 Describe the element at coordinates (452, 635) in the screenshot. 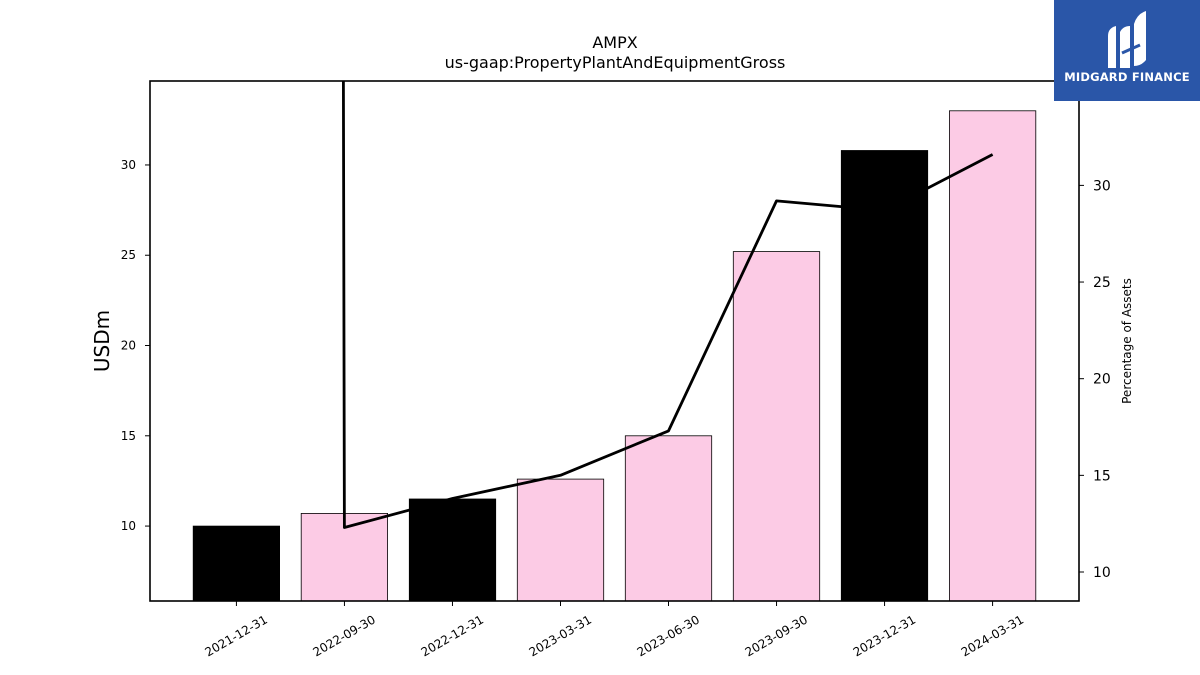

I see `x-tick-label-2022-12-31: 2022-12-31` at that location.